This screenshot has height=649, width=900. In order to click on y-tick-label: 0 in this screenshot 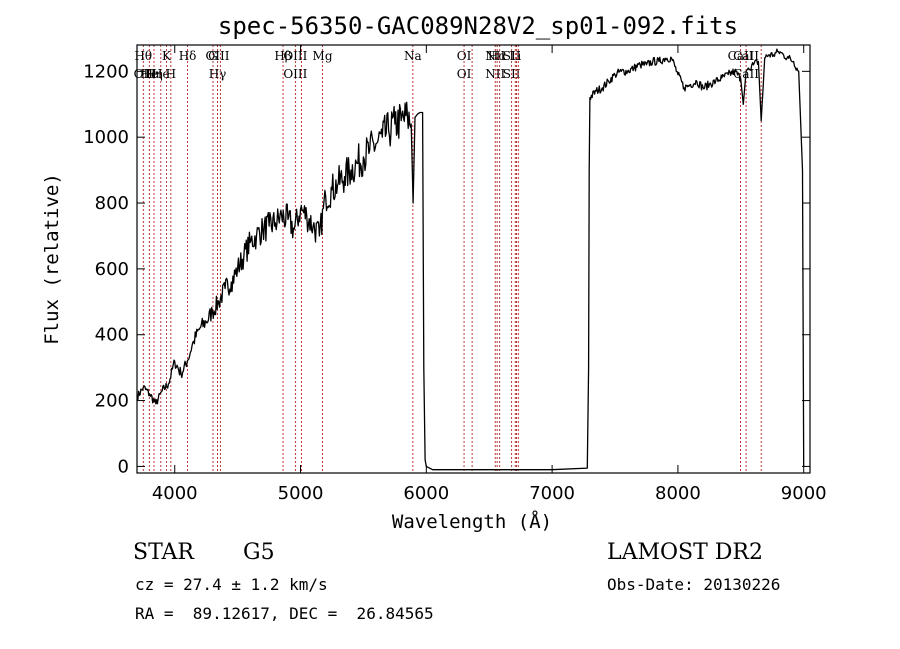, I will do `click(123, 466)`.